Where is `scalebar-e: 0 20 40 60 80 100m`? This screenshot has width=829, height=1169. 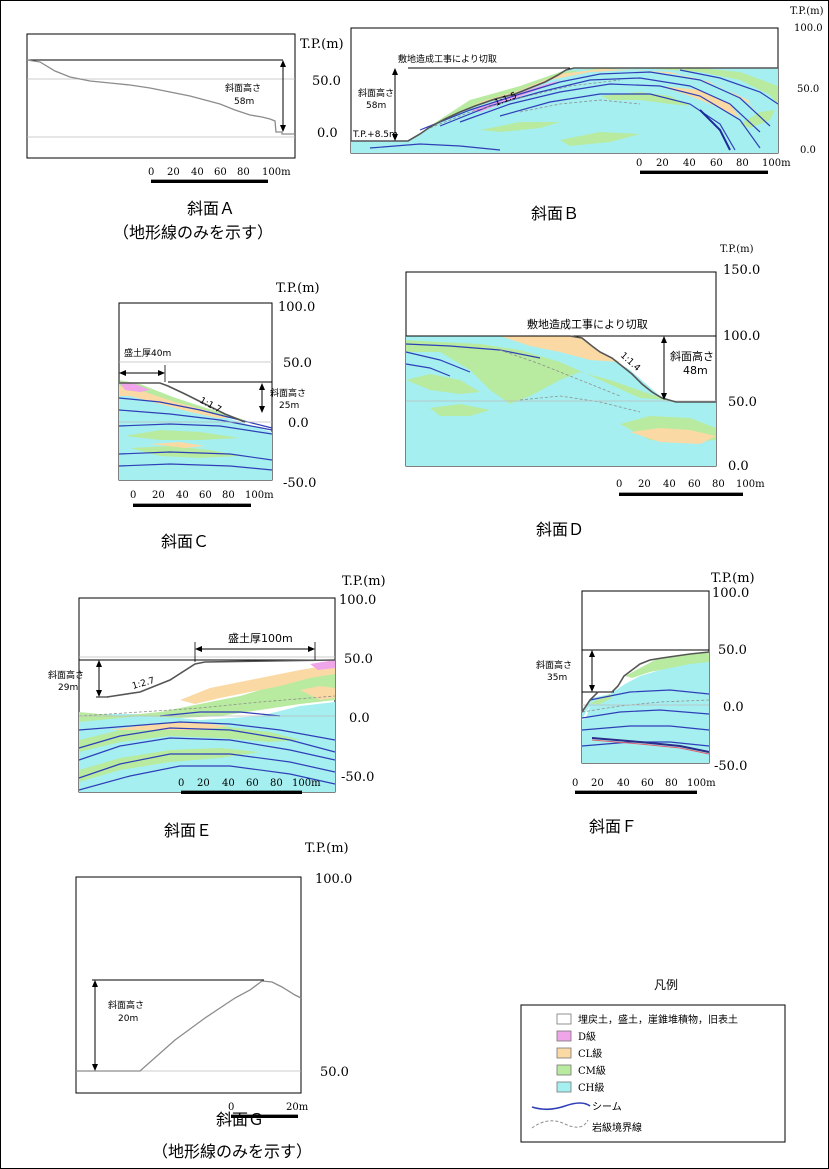
scalebar-e: 0 20 40 60 80 100m is located at coordinates (249, 786).